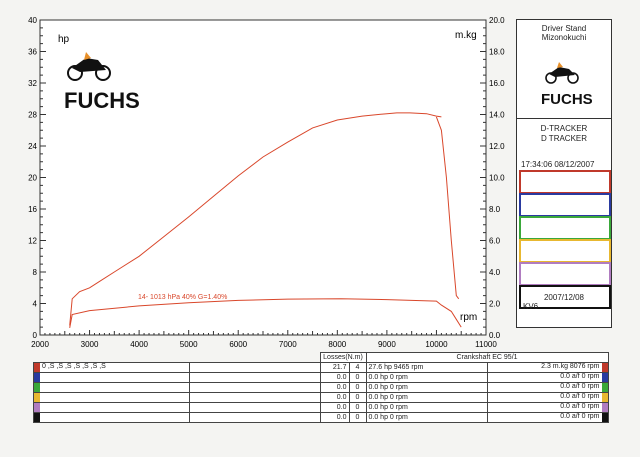 The width and height of the screenshot is (640, 457). Describe the element at coordinates (497, 20) in the screenshot. I see `y-right-tick-label: 20.0` at that location.